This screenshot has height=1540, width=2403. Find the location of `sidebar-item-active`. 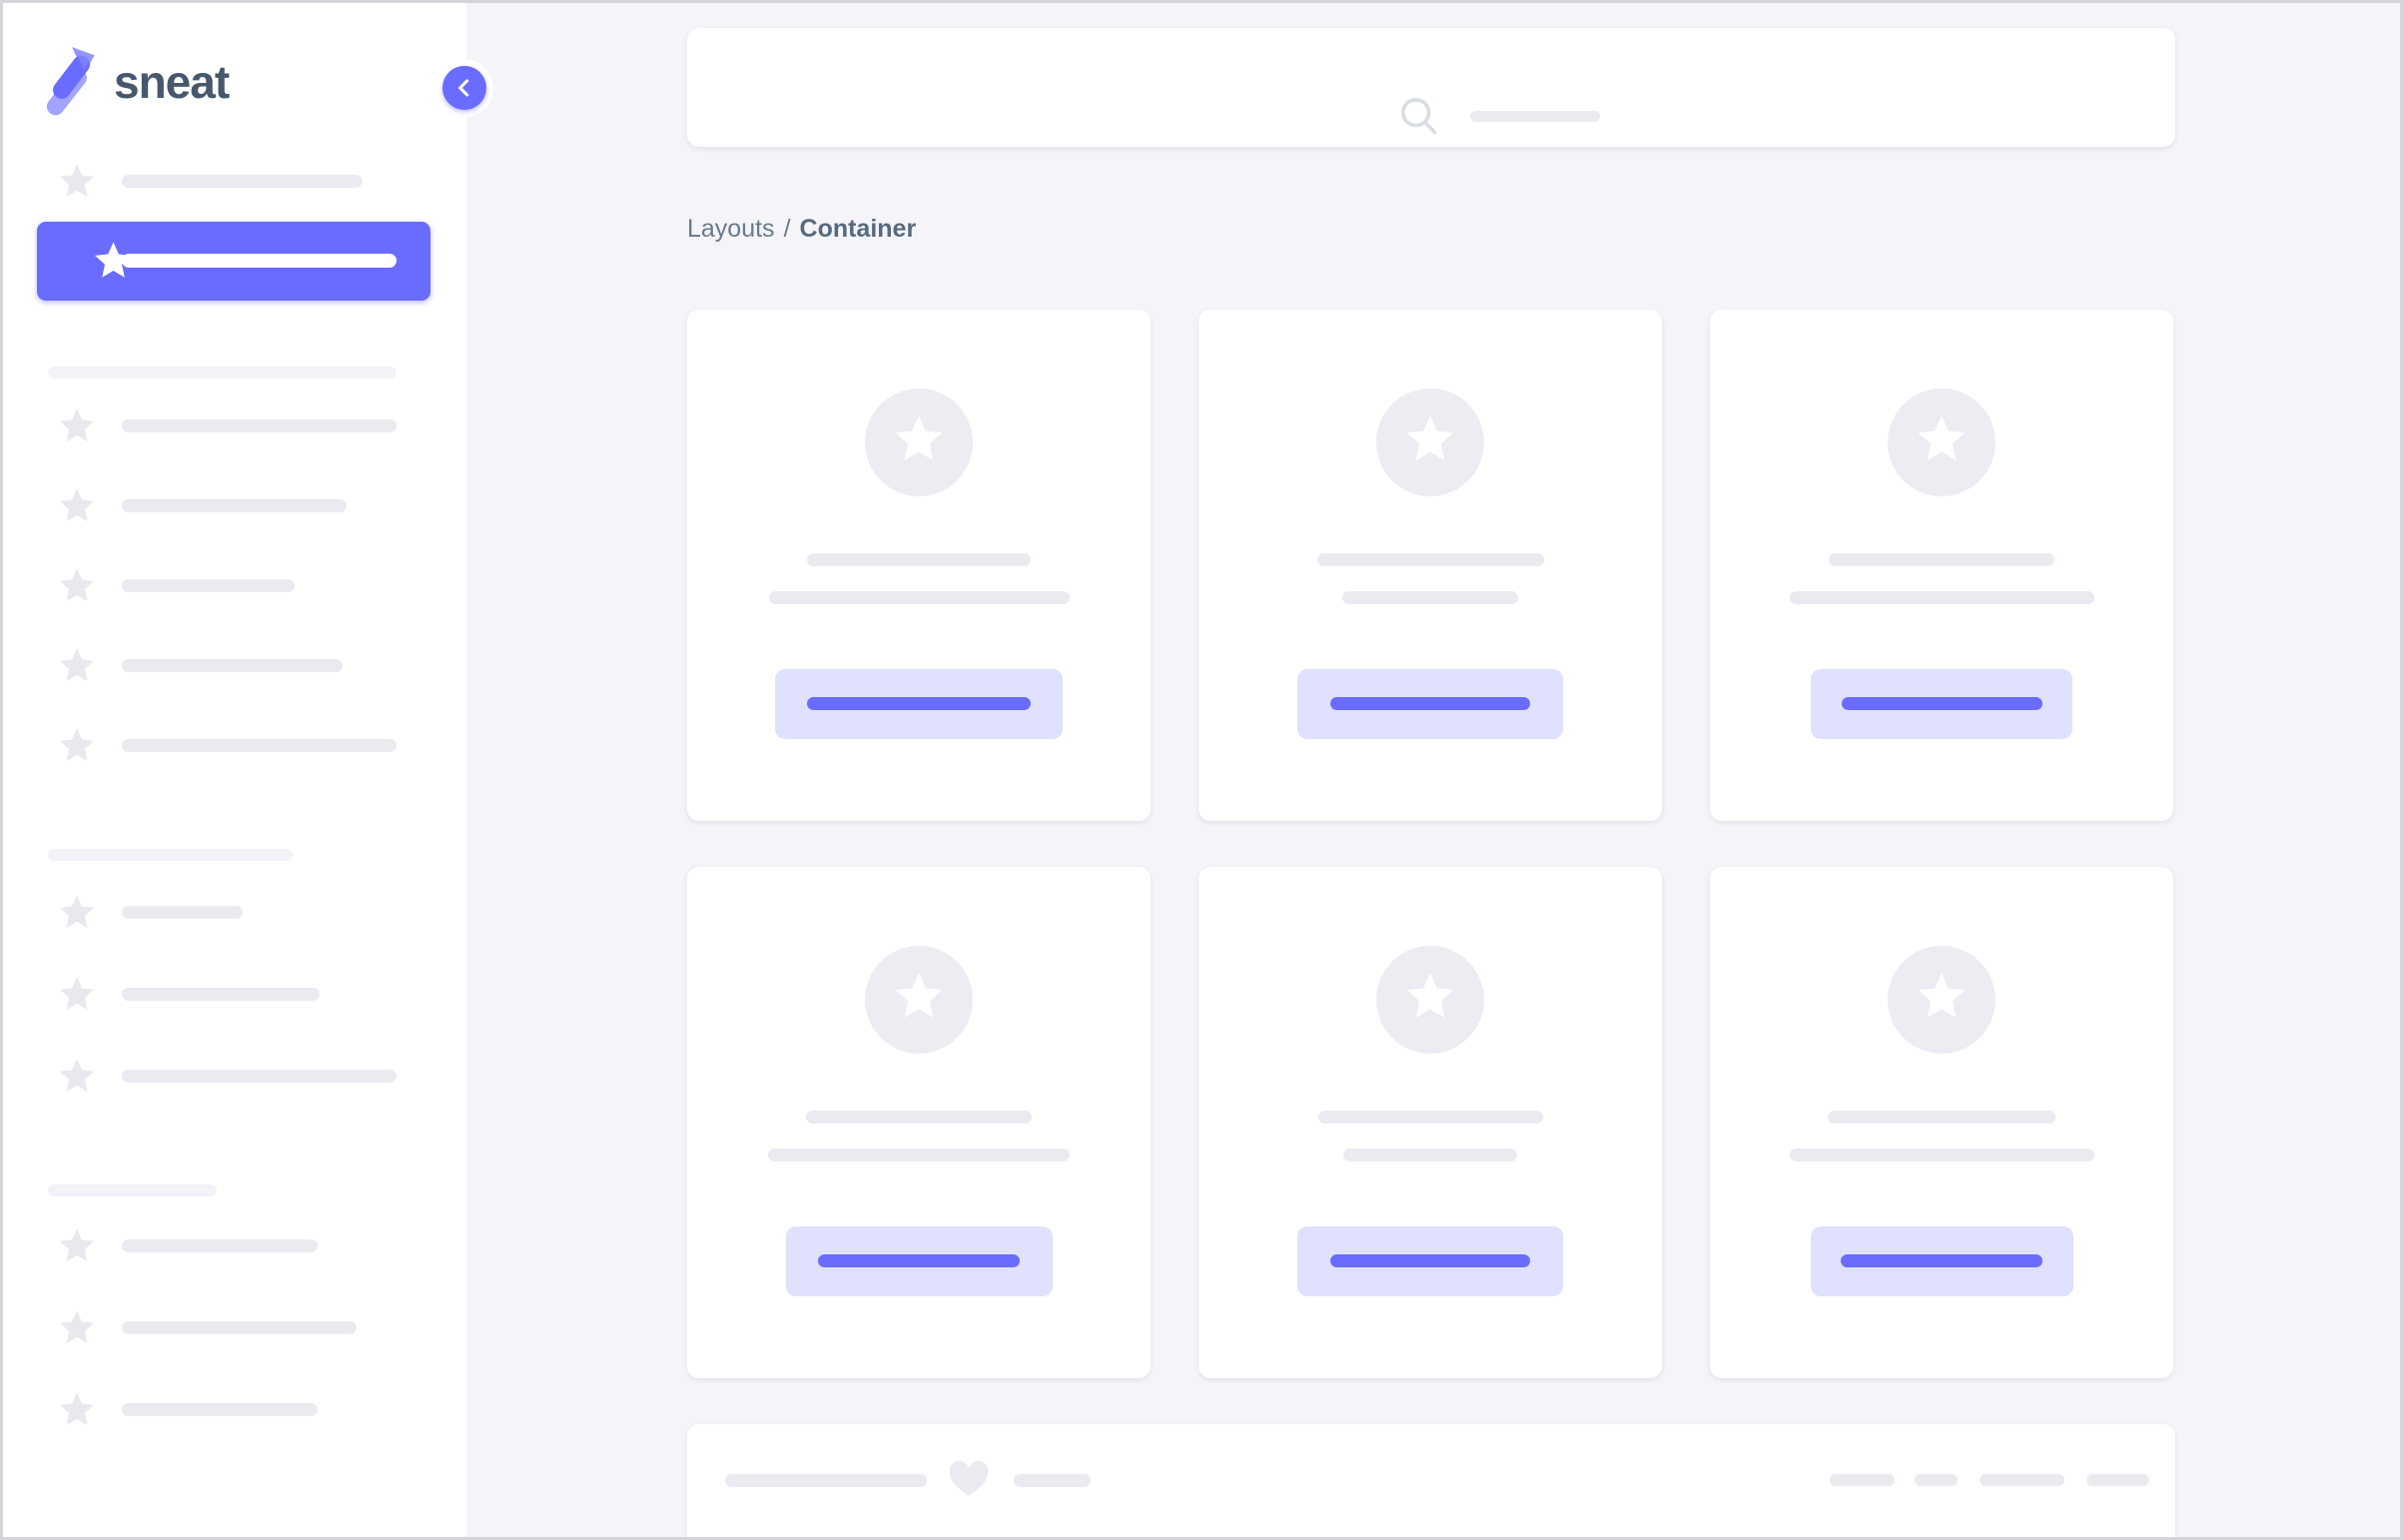

sidebar-item-active is located at coordinates (233, 261).